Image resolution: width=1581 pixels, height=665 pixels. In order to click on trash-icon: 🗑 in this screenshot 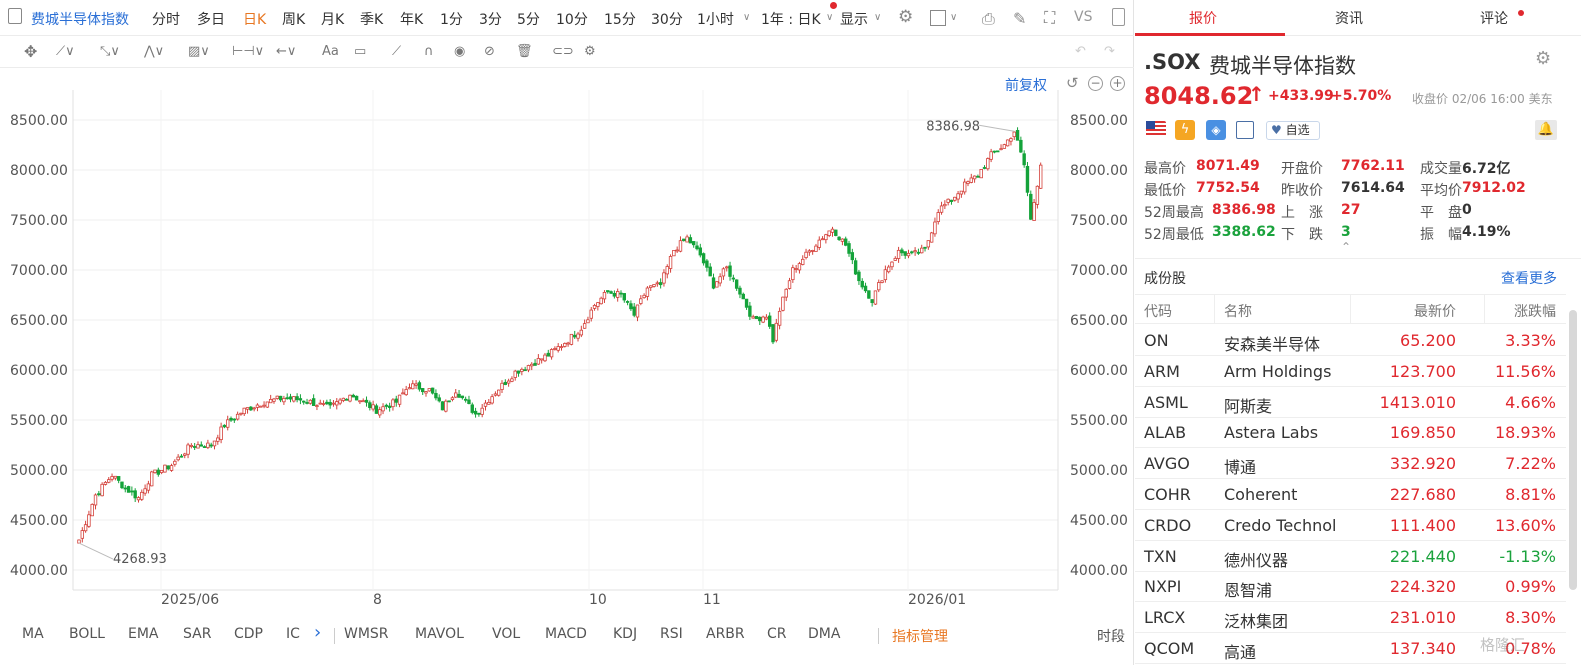, I will do `click(524, 51)`.